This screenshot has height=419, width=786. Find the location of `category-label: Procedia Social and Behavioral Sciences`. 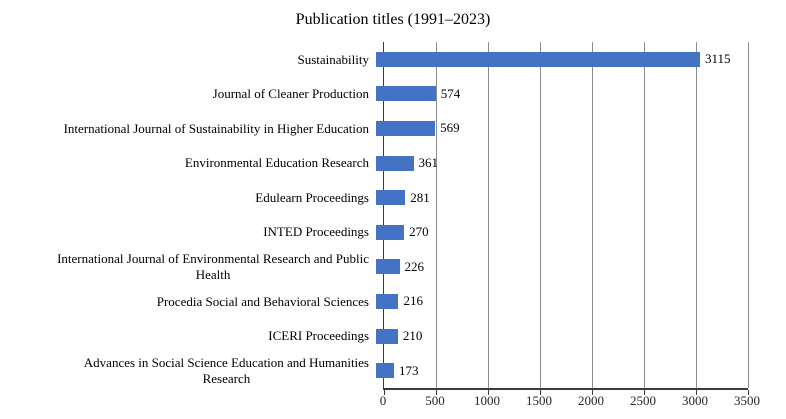

category-label: Procedia Social and Behavioral Sciences is located at coordinates (262, 301).